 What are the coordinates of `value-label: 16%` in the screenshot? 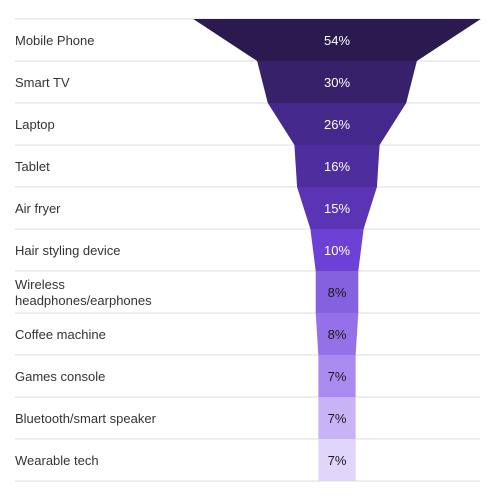 It's located at (337, 166).